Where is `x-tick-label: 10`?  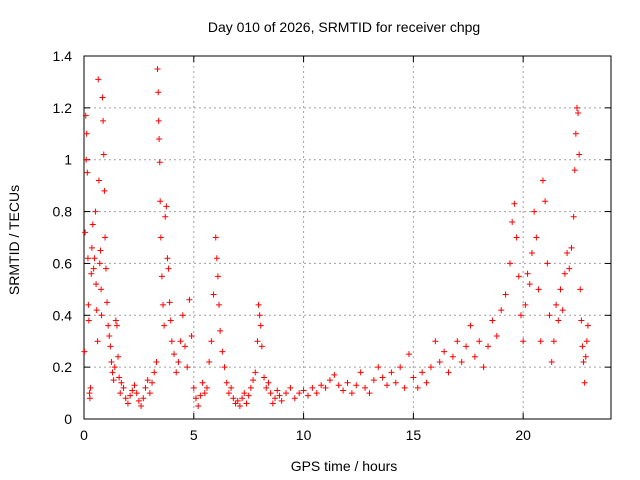
x-tick-label: 10 is located at coordinates (304, 435).